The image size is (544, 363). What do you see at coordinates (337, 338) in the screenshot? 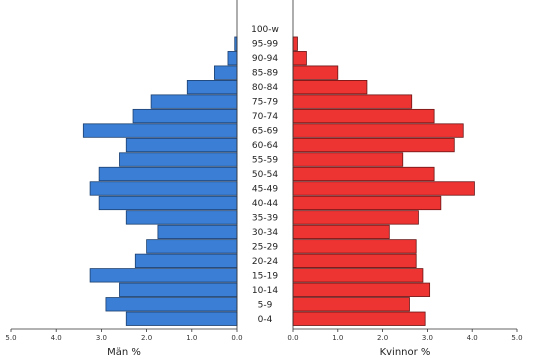
I see `women-tick-label: 1.0` at bounding box center [337, 338].